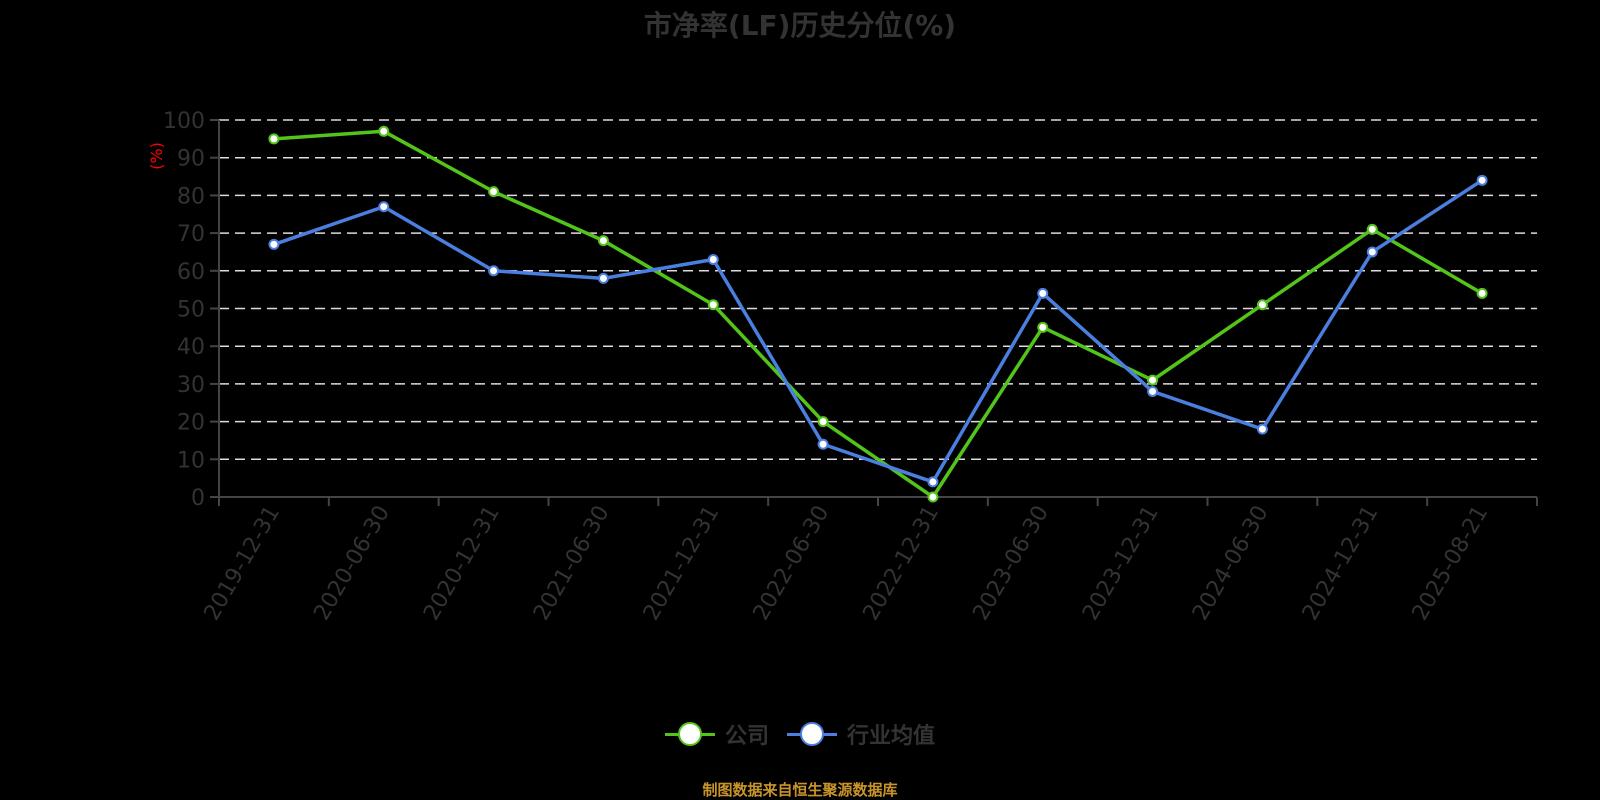  I want to click on y-tick-label: 80, so click(191, 196).